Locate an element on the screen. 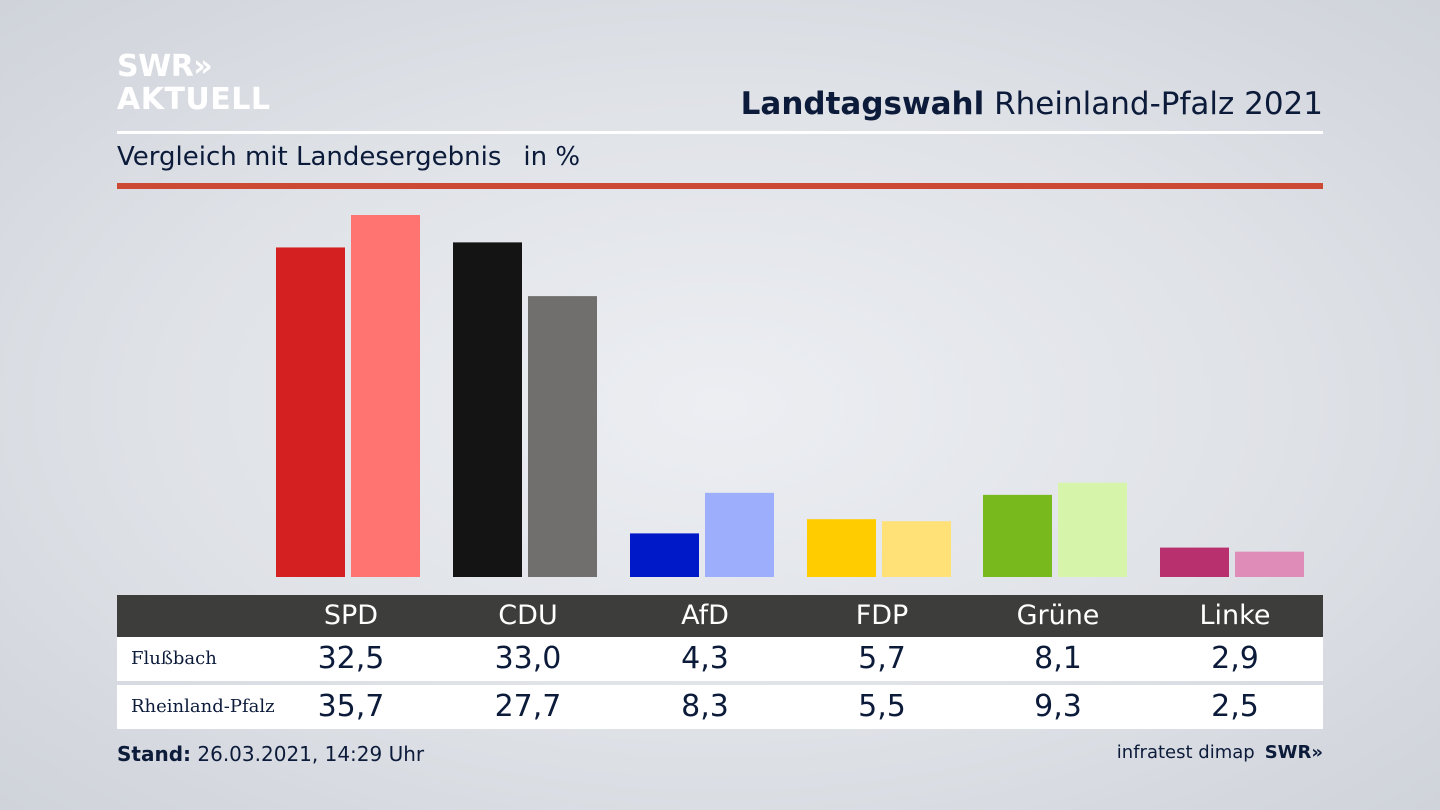  bar-spd-rheinland-pfalz is located at coordinates (385, 396).